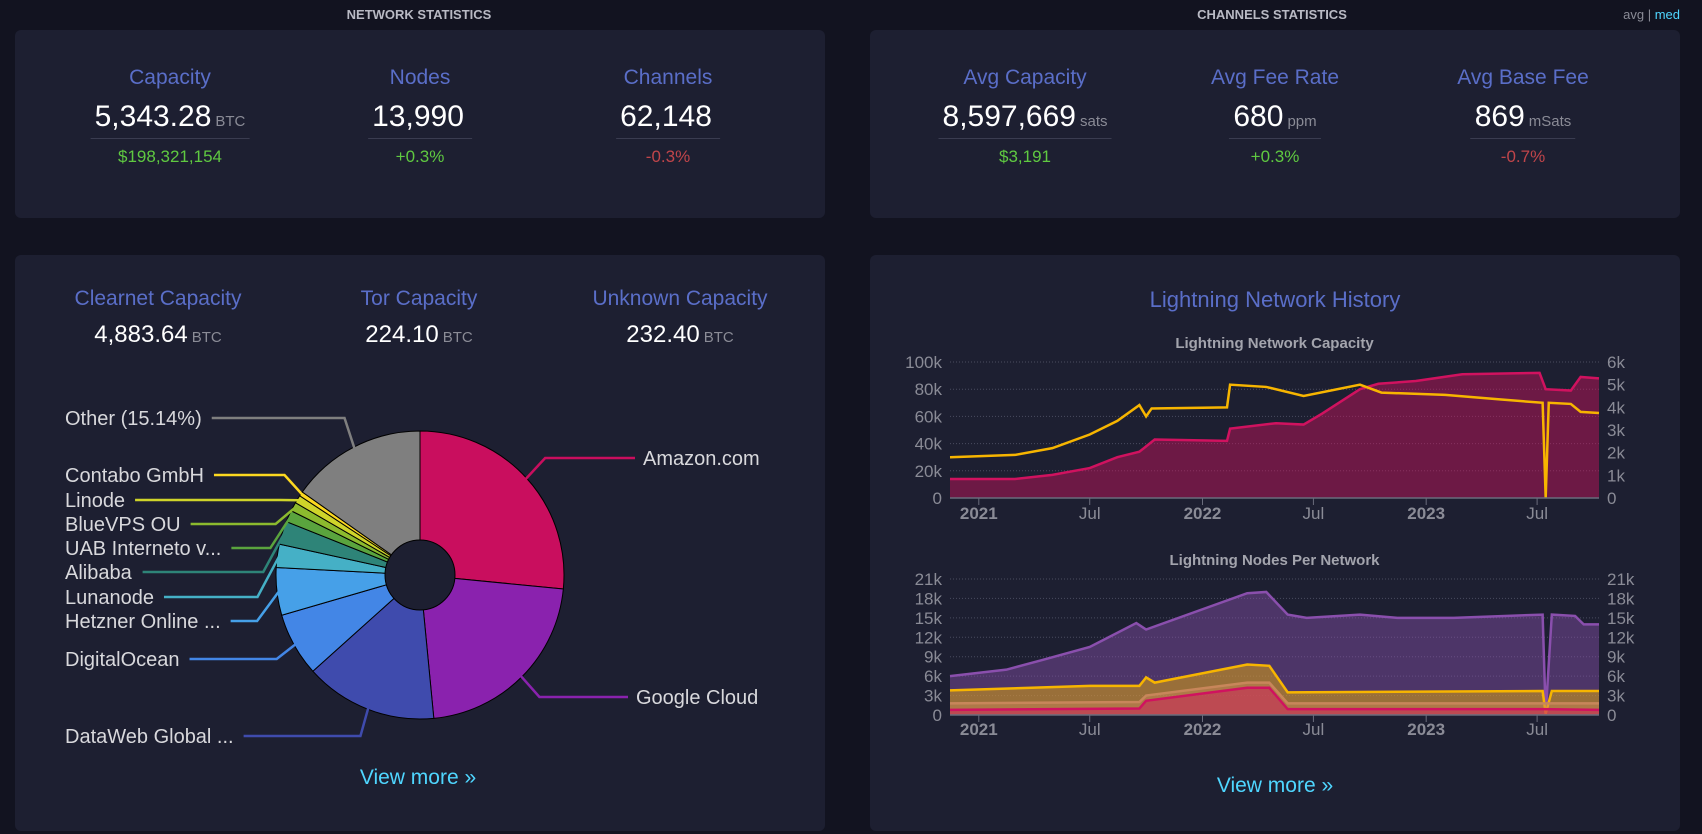 The width and height of the screenshot is (1702, 834). Describe the element at coordinates (929, 471) in the screenshot. I see `y-left-tick: 20k` at that location.